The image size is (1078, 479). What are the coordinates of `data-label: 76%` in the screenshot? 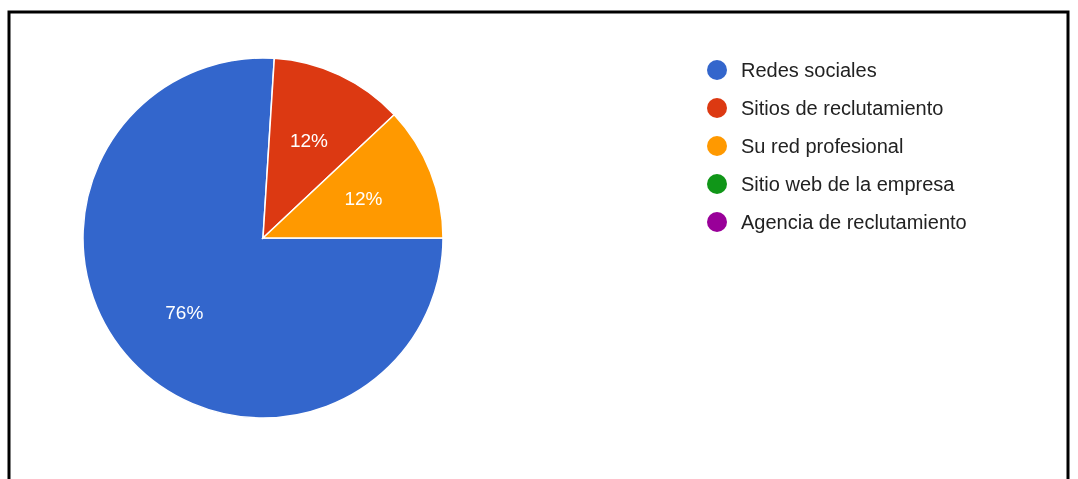 It's located at (184, 312).